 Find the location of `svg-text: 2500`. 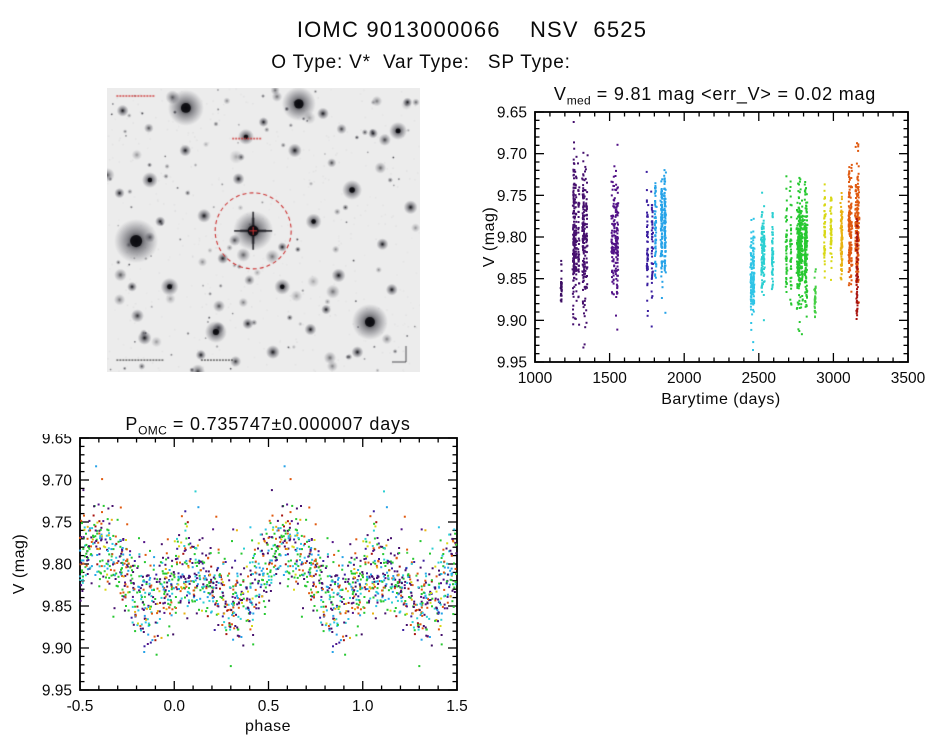

svg-text: 2500 is located at coordinates (759, 378).